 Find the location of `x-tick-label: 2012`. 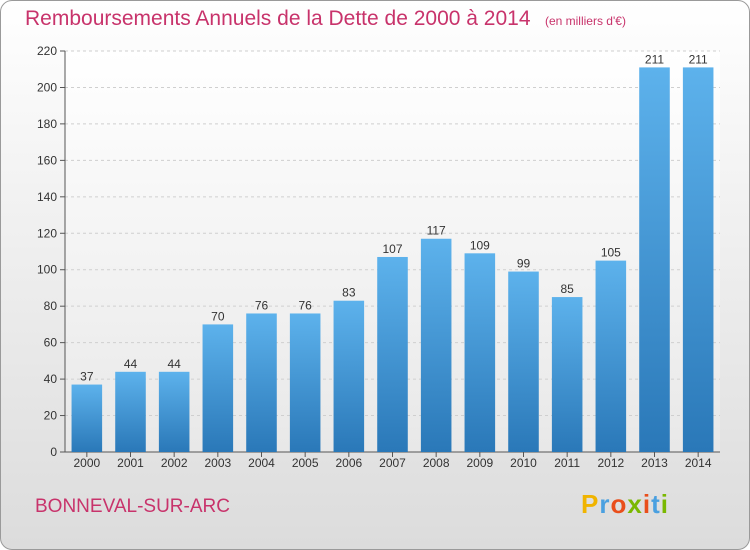

x-tick-label: 2012 is located at coordinates (610, 463).